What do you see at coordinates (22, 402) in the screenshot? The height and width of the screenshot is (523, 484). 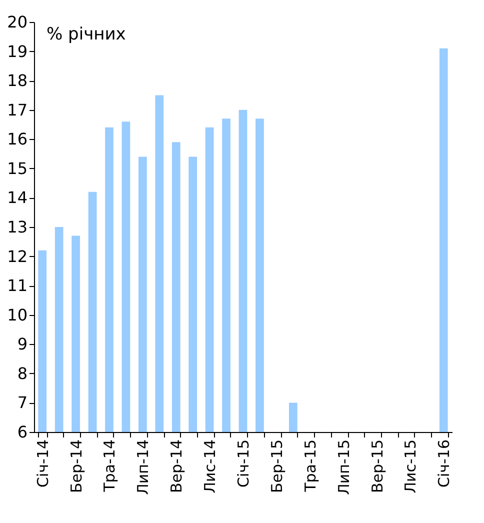 I see `y-tick-label: 7` at bounding box center [22, 402].